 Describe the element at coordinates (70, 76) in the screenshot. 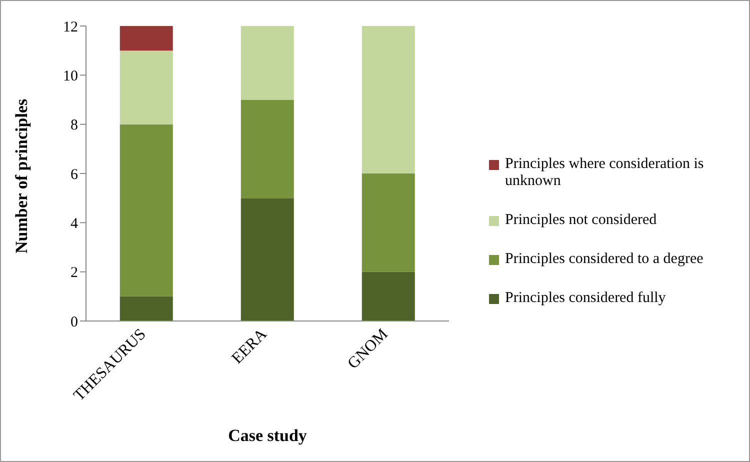

I see `y-tick-label: 10` at that location.